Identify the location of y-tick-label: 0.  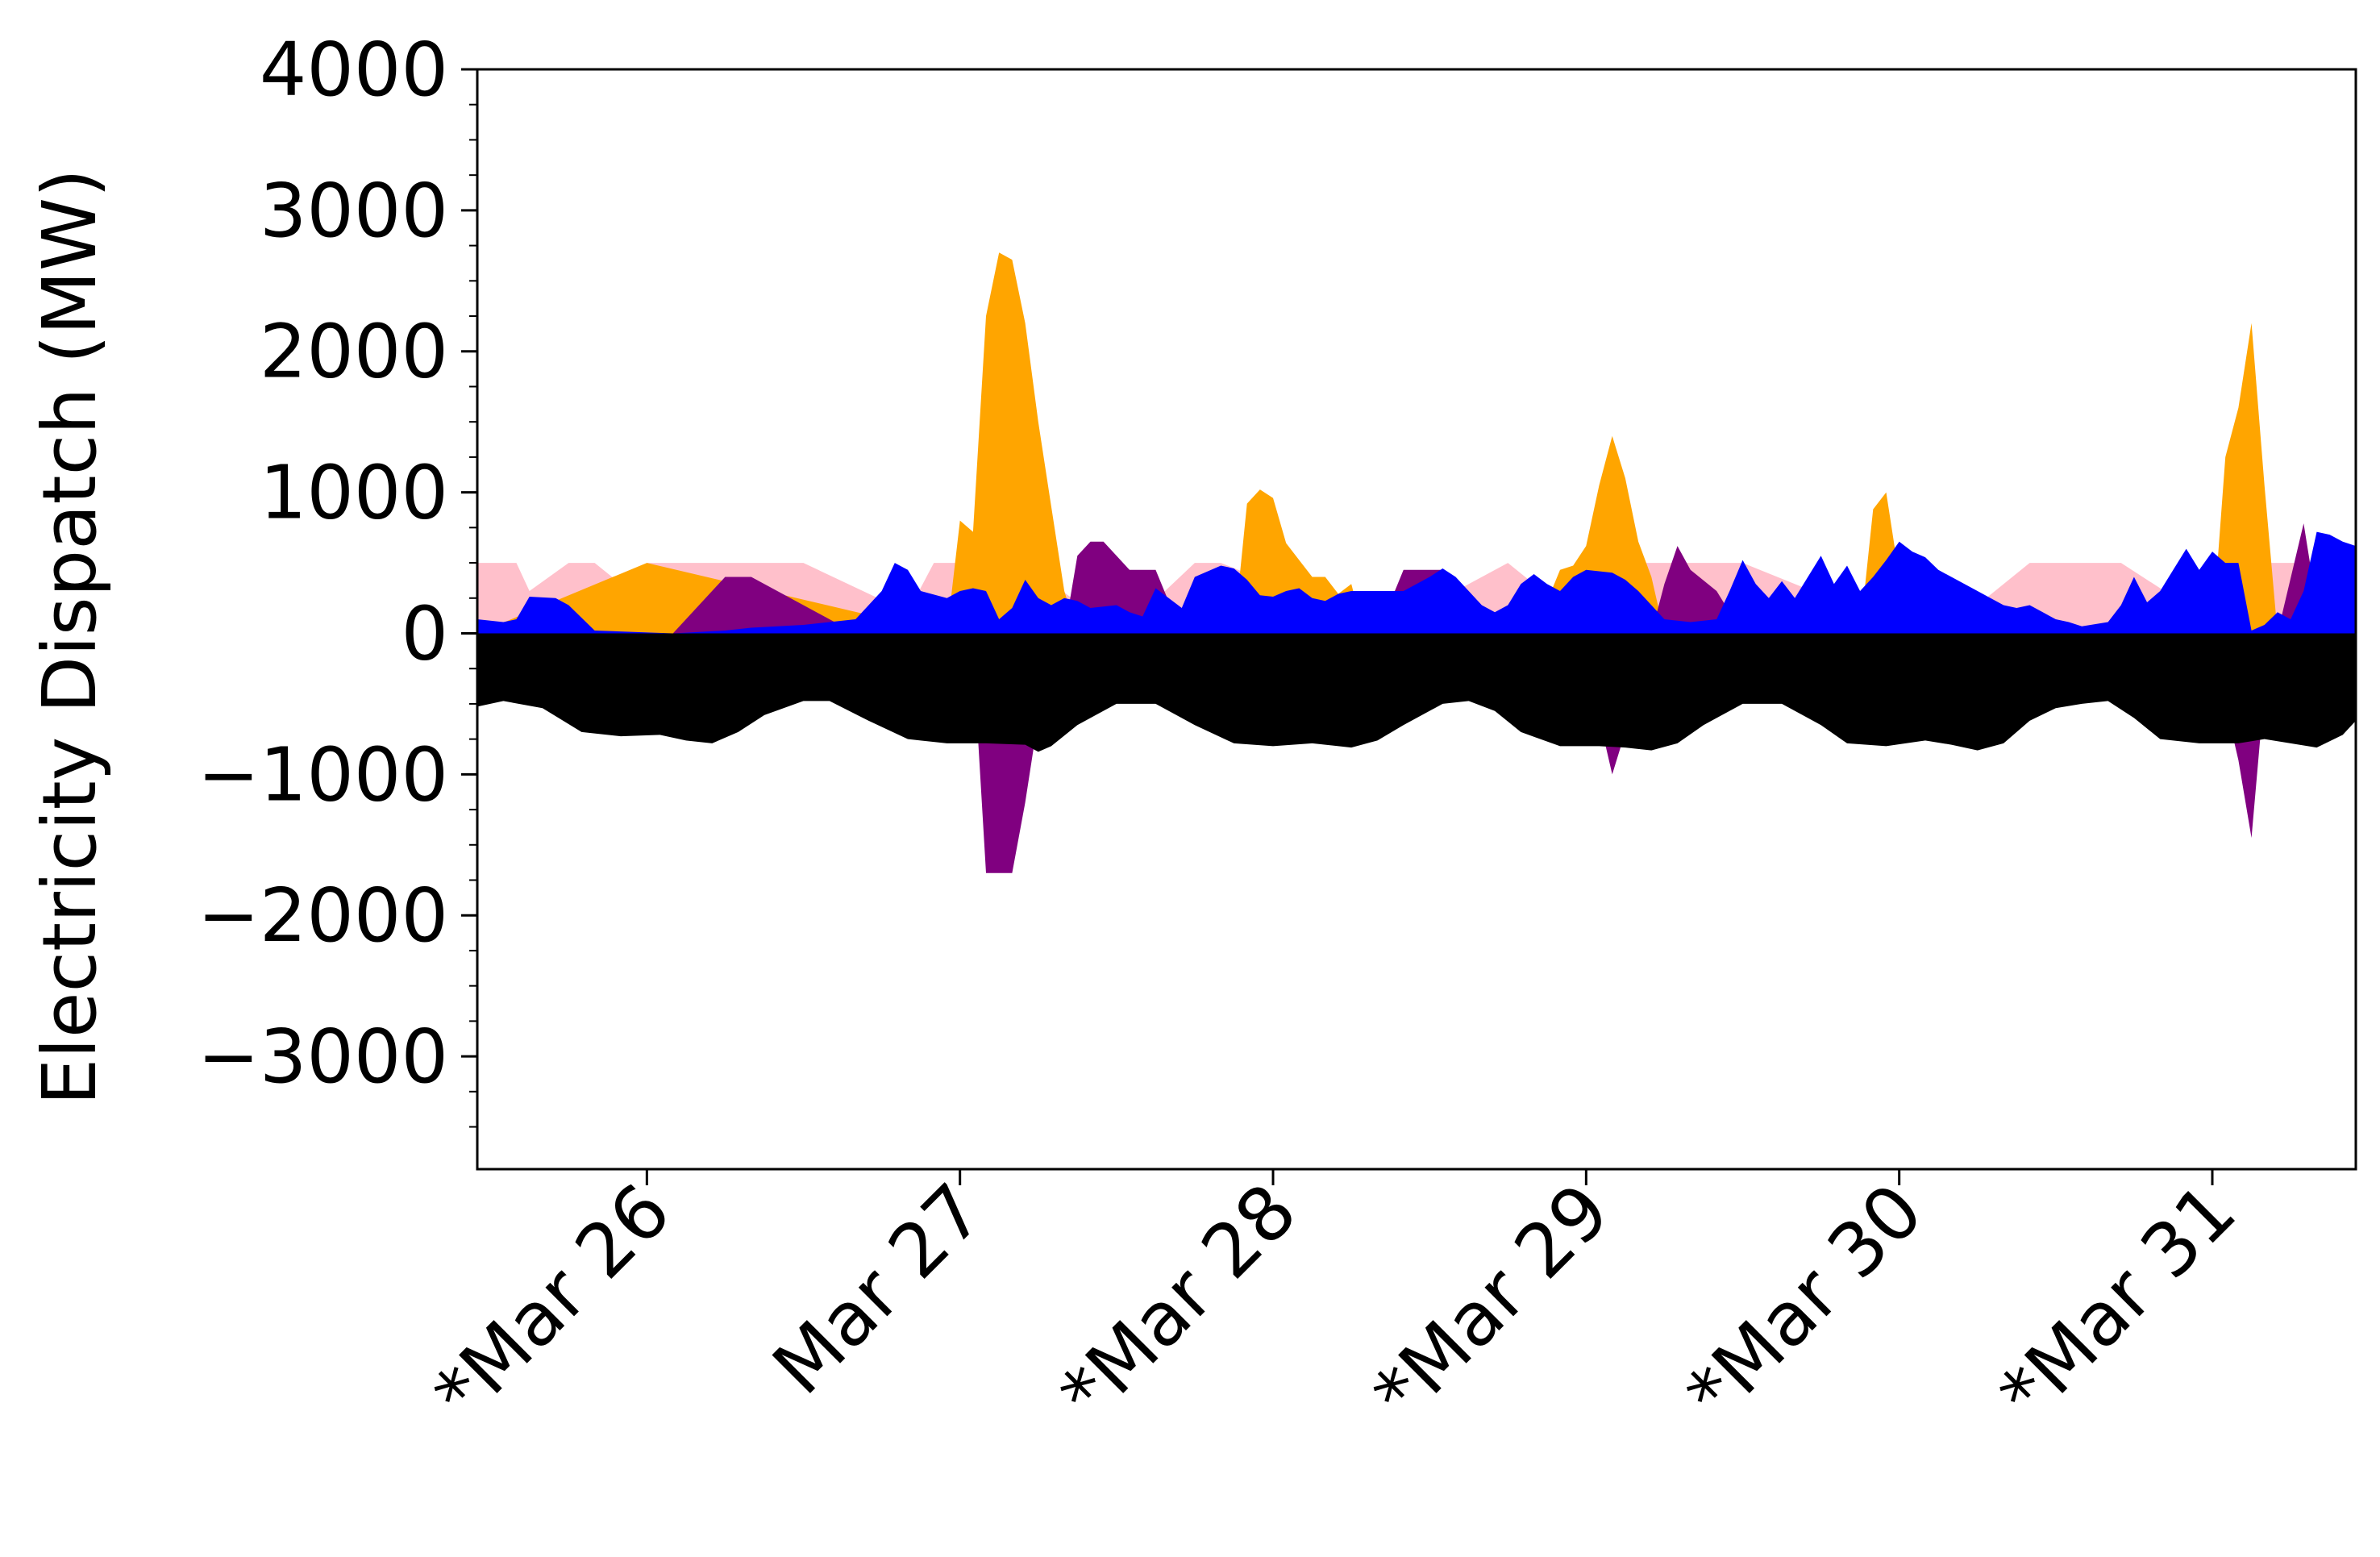
(425, 633).